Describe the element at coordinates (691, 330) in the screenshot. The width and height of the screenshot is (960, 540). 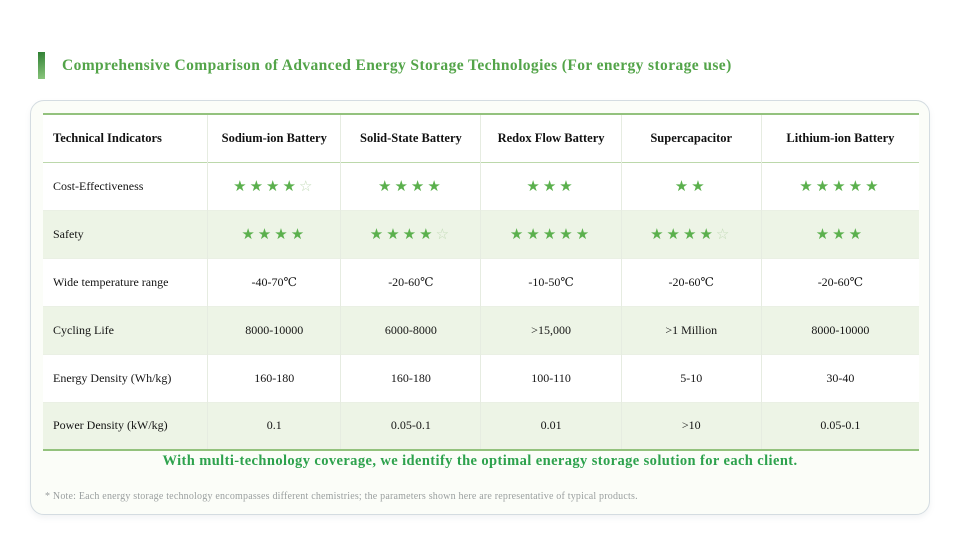
I see `value-cell: >1 Million` at that location.